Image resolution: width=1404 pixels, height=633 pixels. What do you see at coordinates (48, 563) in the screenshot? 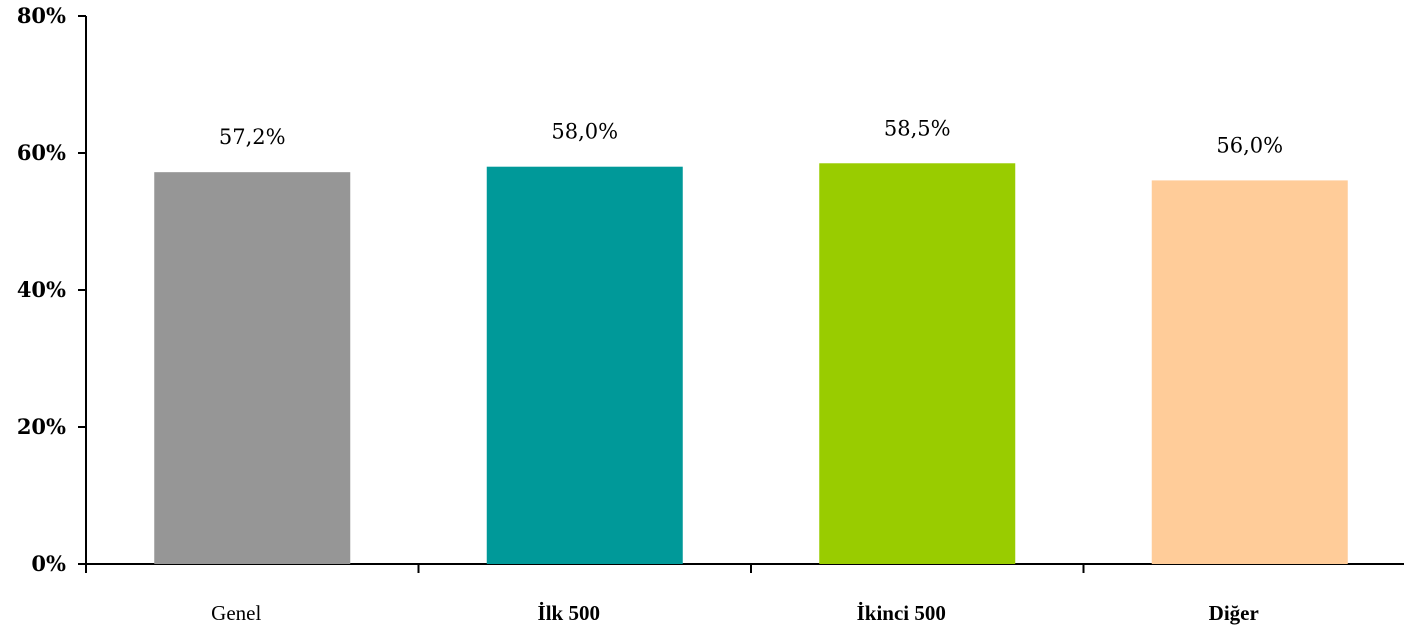
I see `y-tick-label: 0%` at bounding box center [48, 563].